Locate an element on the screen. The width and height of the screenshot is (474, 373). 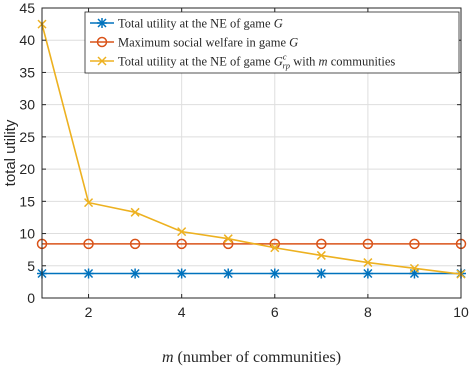
x-tick-label: 8 is located at coordinates (368, 312).